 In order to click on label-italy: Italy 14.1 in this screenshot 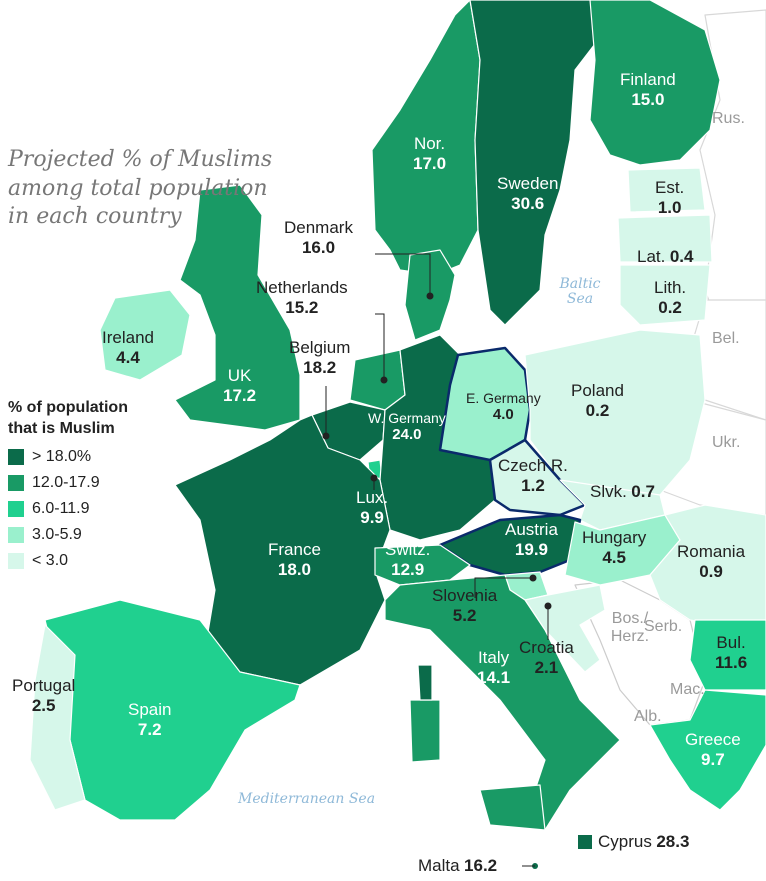, I will do `click(494, 667)`.